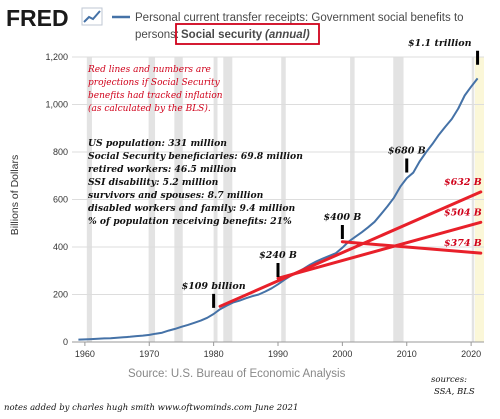  What do you see at coordinates (15, 195) in the screenshot?
I see `y-axis-label: Billions of Dollars` at bounding box center [15, 195].